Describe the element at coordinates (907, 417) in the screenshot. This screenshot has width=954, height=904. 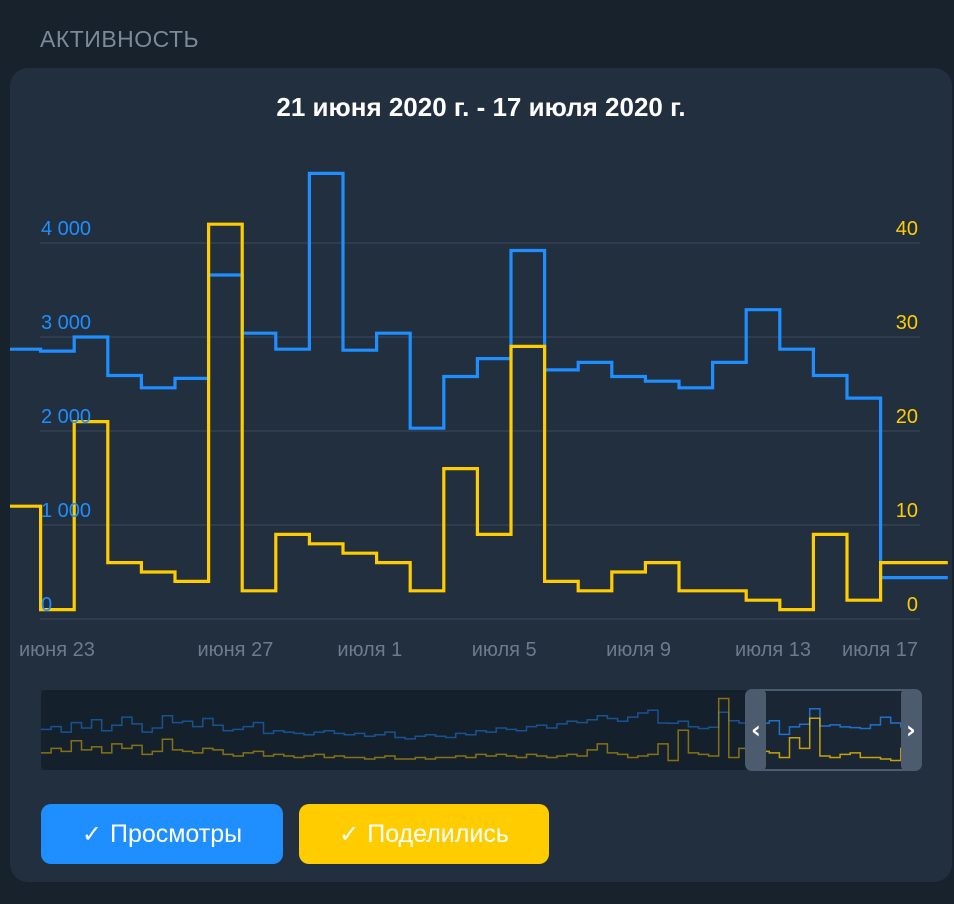
I see `y-right-tick-label: 20` at that location.